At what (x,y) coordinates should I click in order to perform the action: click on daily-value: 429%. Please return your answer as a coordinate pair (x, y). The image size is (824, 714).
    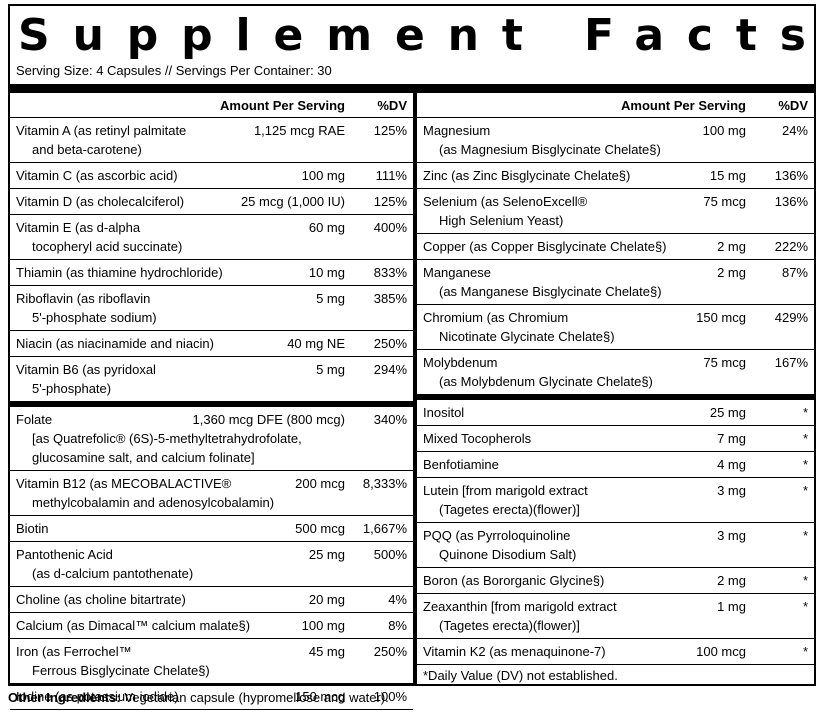
    Looking at the image, I should click on (791, 317).